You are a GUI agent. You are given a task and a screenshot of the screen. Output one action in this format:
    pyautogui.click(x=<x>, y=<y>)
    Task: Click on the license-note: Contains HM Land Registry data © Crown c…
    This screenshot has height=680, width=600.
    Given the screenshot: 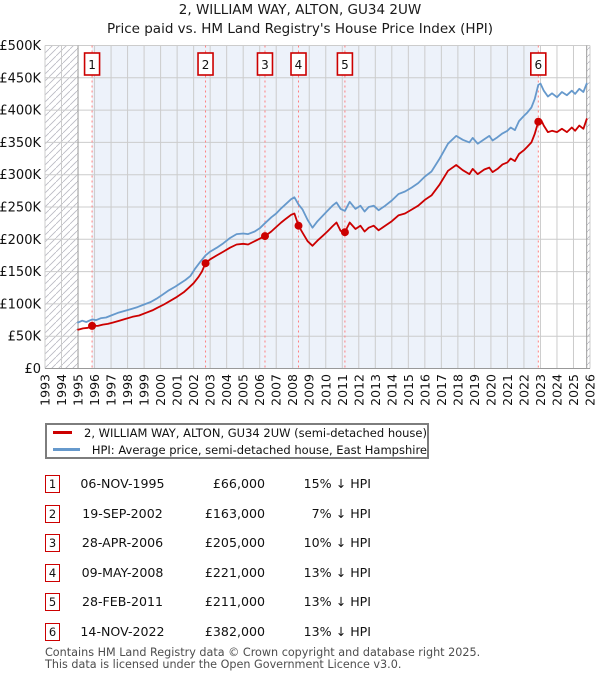 What is the action you would take?
    pyautogui.click(x=262, y=658)
    